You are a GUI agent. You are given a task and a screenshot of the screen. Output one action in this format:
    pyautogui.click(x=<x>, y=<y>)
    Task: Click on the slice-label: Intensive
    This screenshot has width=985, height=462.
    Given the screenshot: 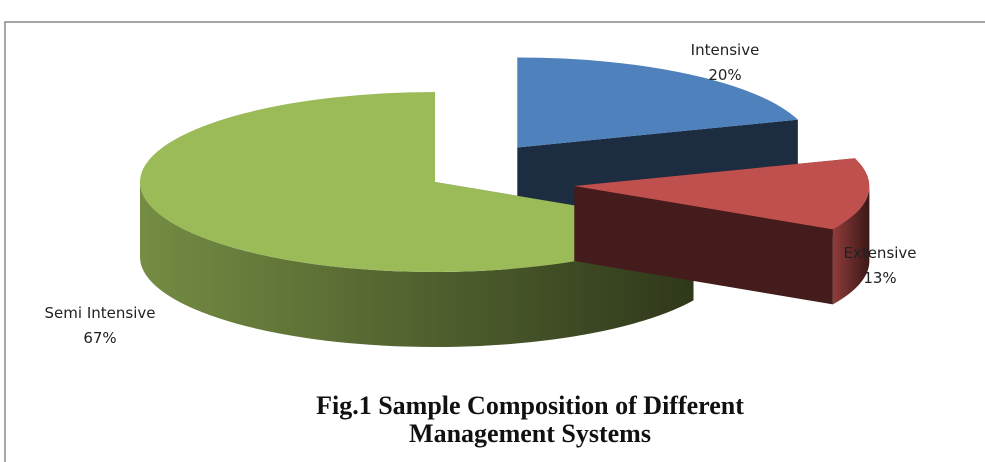 What is the action you would take?
    pyautogui.click(x=725, y=50)
    